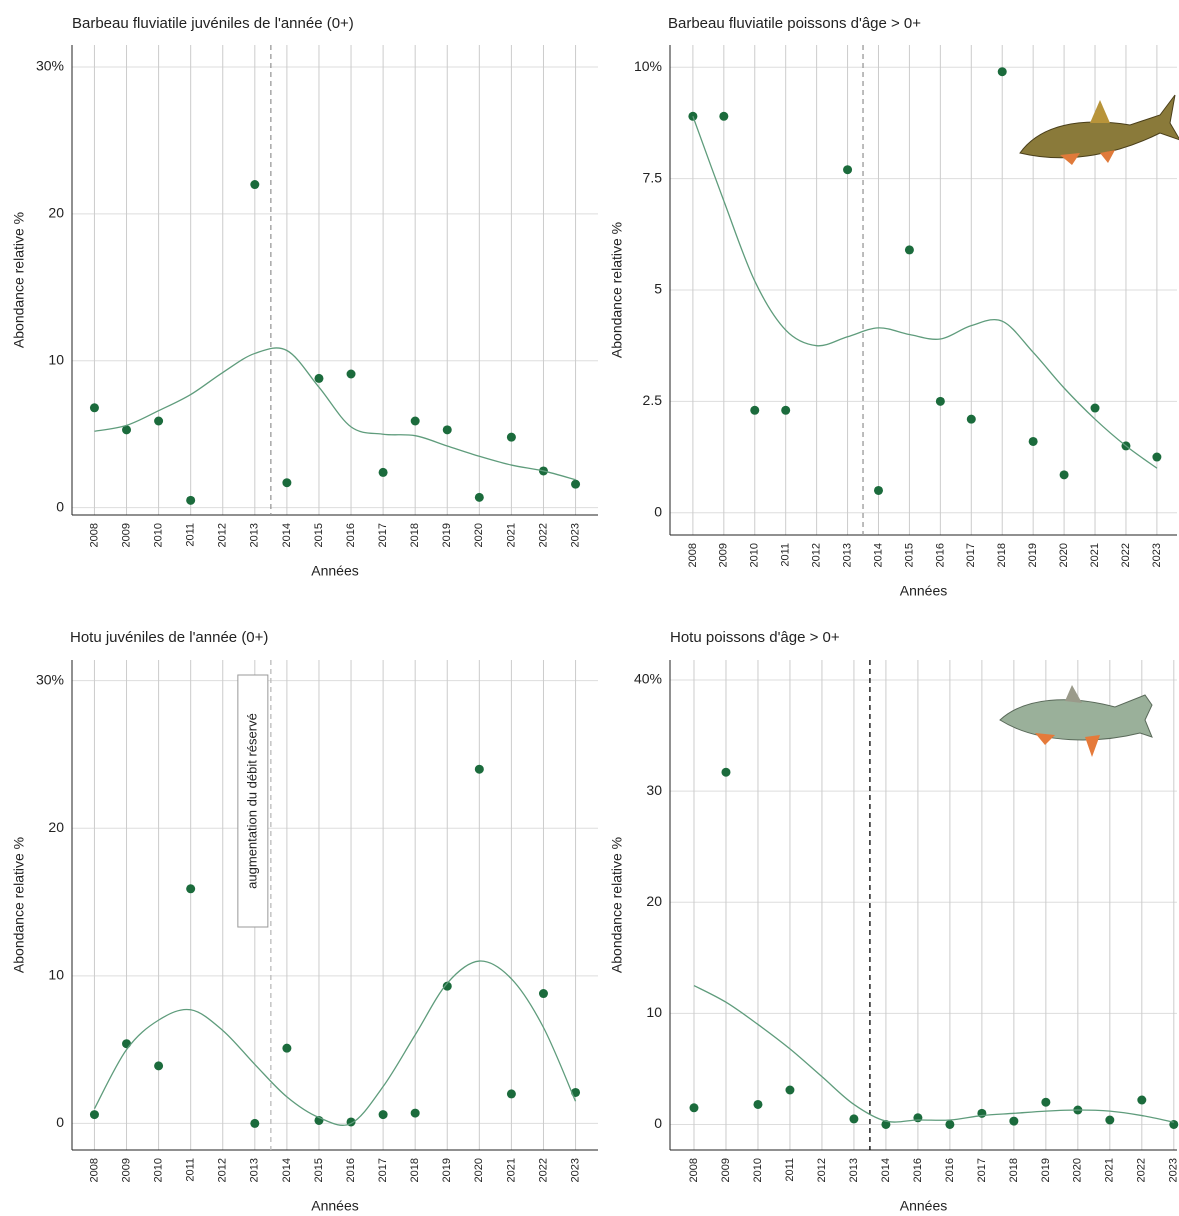 The width and height of the screenshot is (1179, 1216). Describe the element at coordinates (648, 679) in the screenshot. I see `y-tick-label: 40%` at that location.